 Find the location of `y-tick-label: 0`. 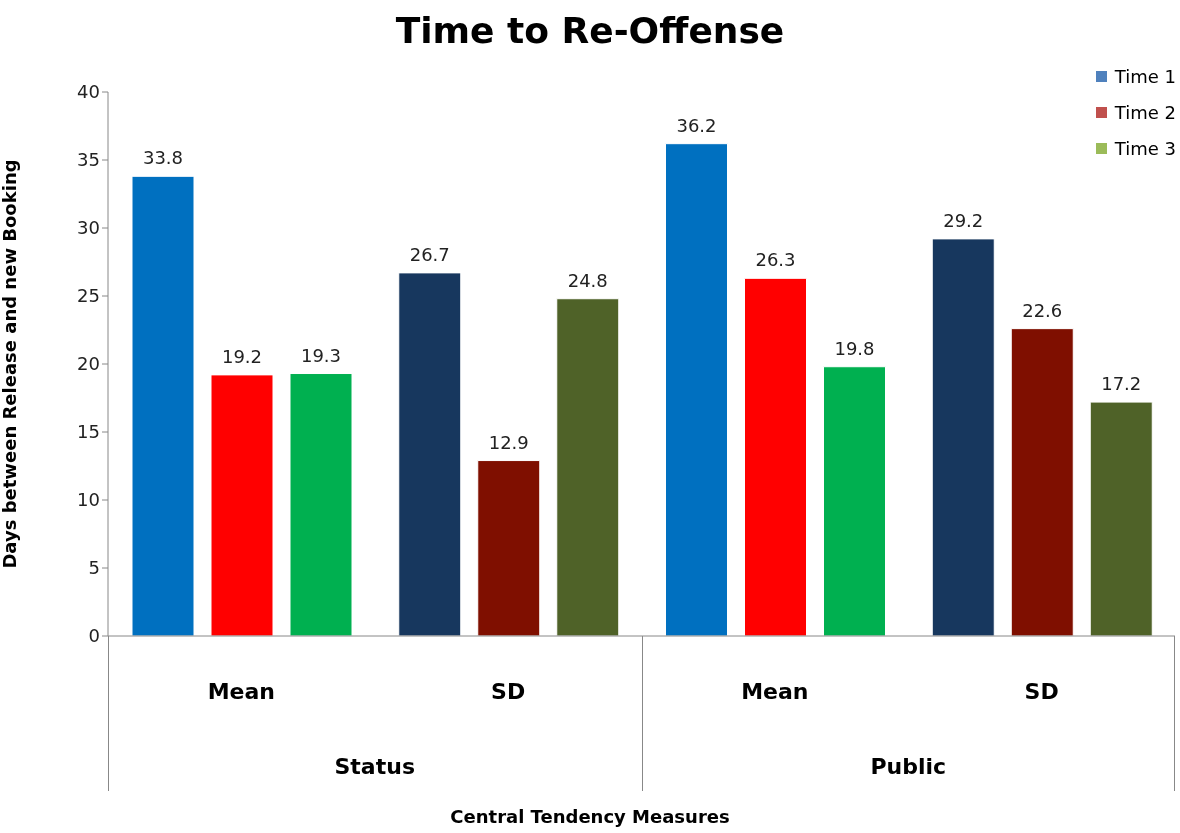

y-tick-label: 0 is located at coordinates (94, 636).